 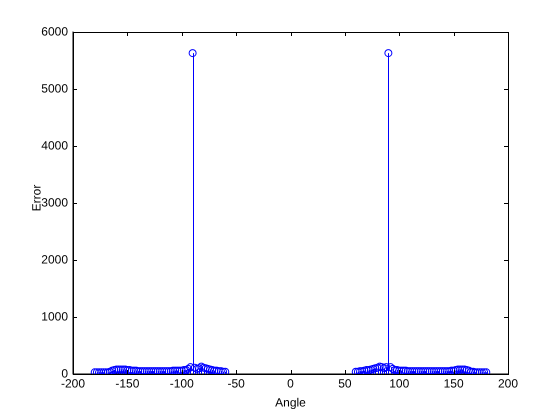 What do you see at coordinates (454, 383) in the screenshot?
I see `x-tick-label: 150` at bounding box center [454, 383].